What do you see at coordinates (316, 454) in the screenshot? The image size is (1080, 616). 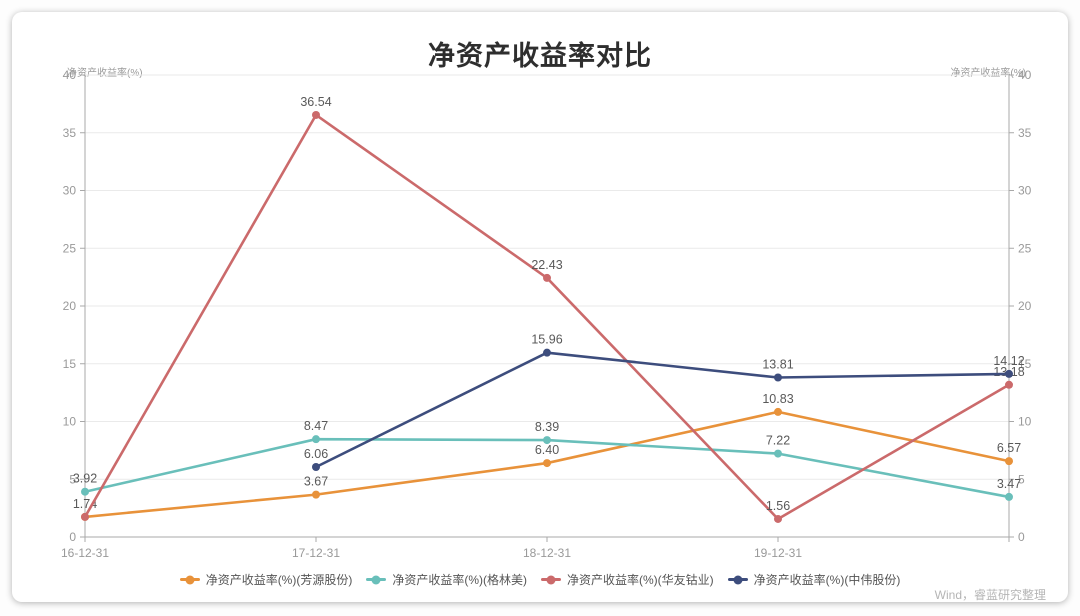 I see `data-point-label: 6.06` at bounding box center [316, 454].